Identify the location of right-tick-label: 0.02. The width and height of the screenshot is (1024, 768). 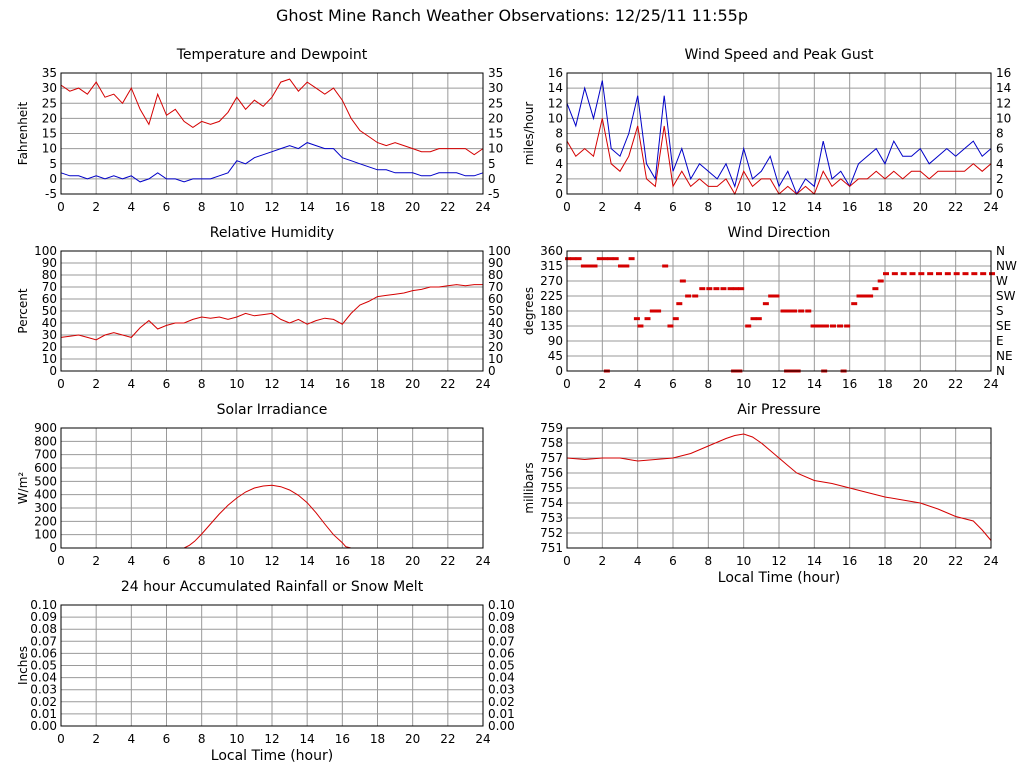
(501, 702).